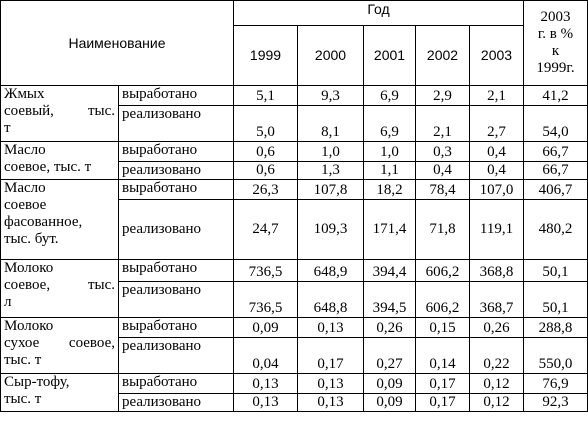  Describe the element at coordinates (555, 383) in the screenshot. I see `percent-cell: 76,9` at that location.